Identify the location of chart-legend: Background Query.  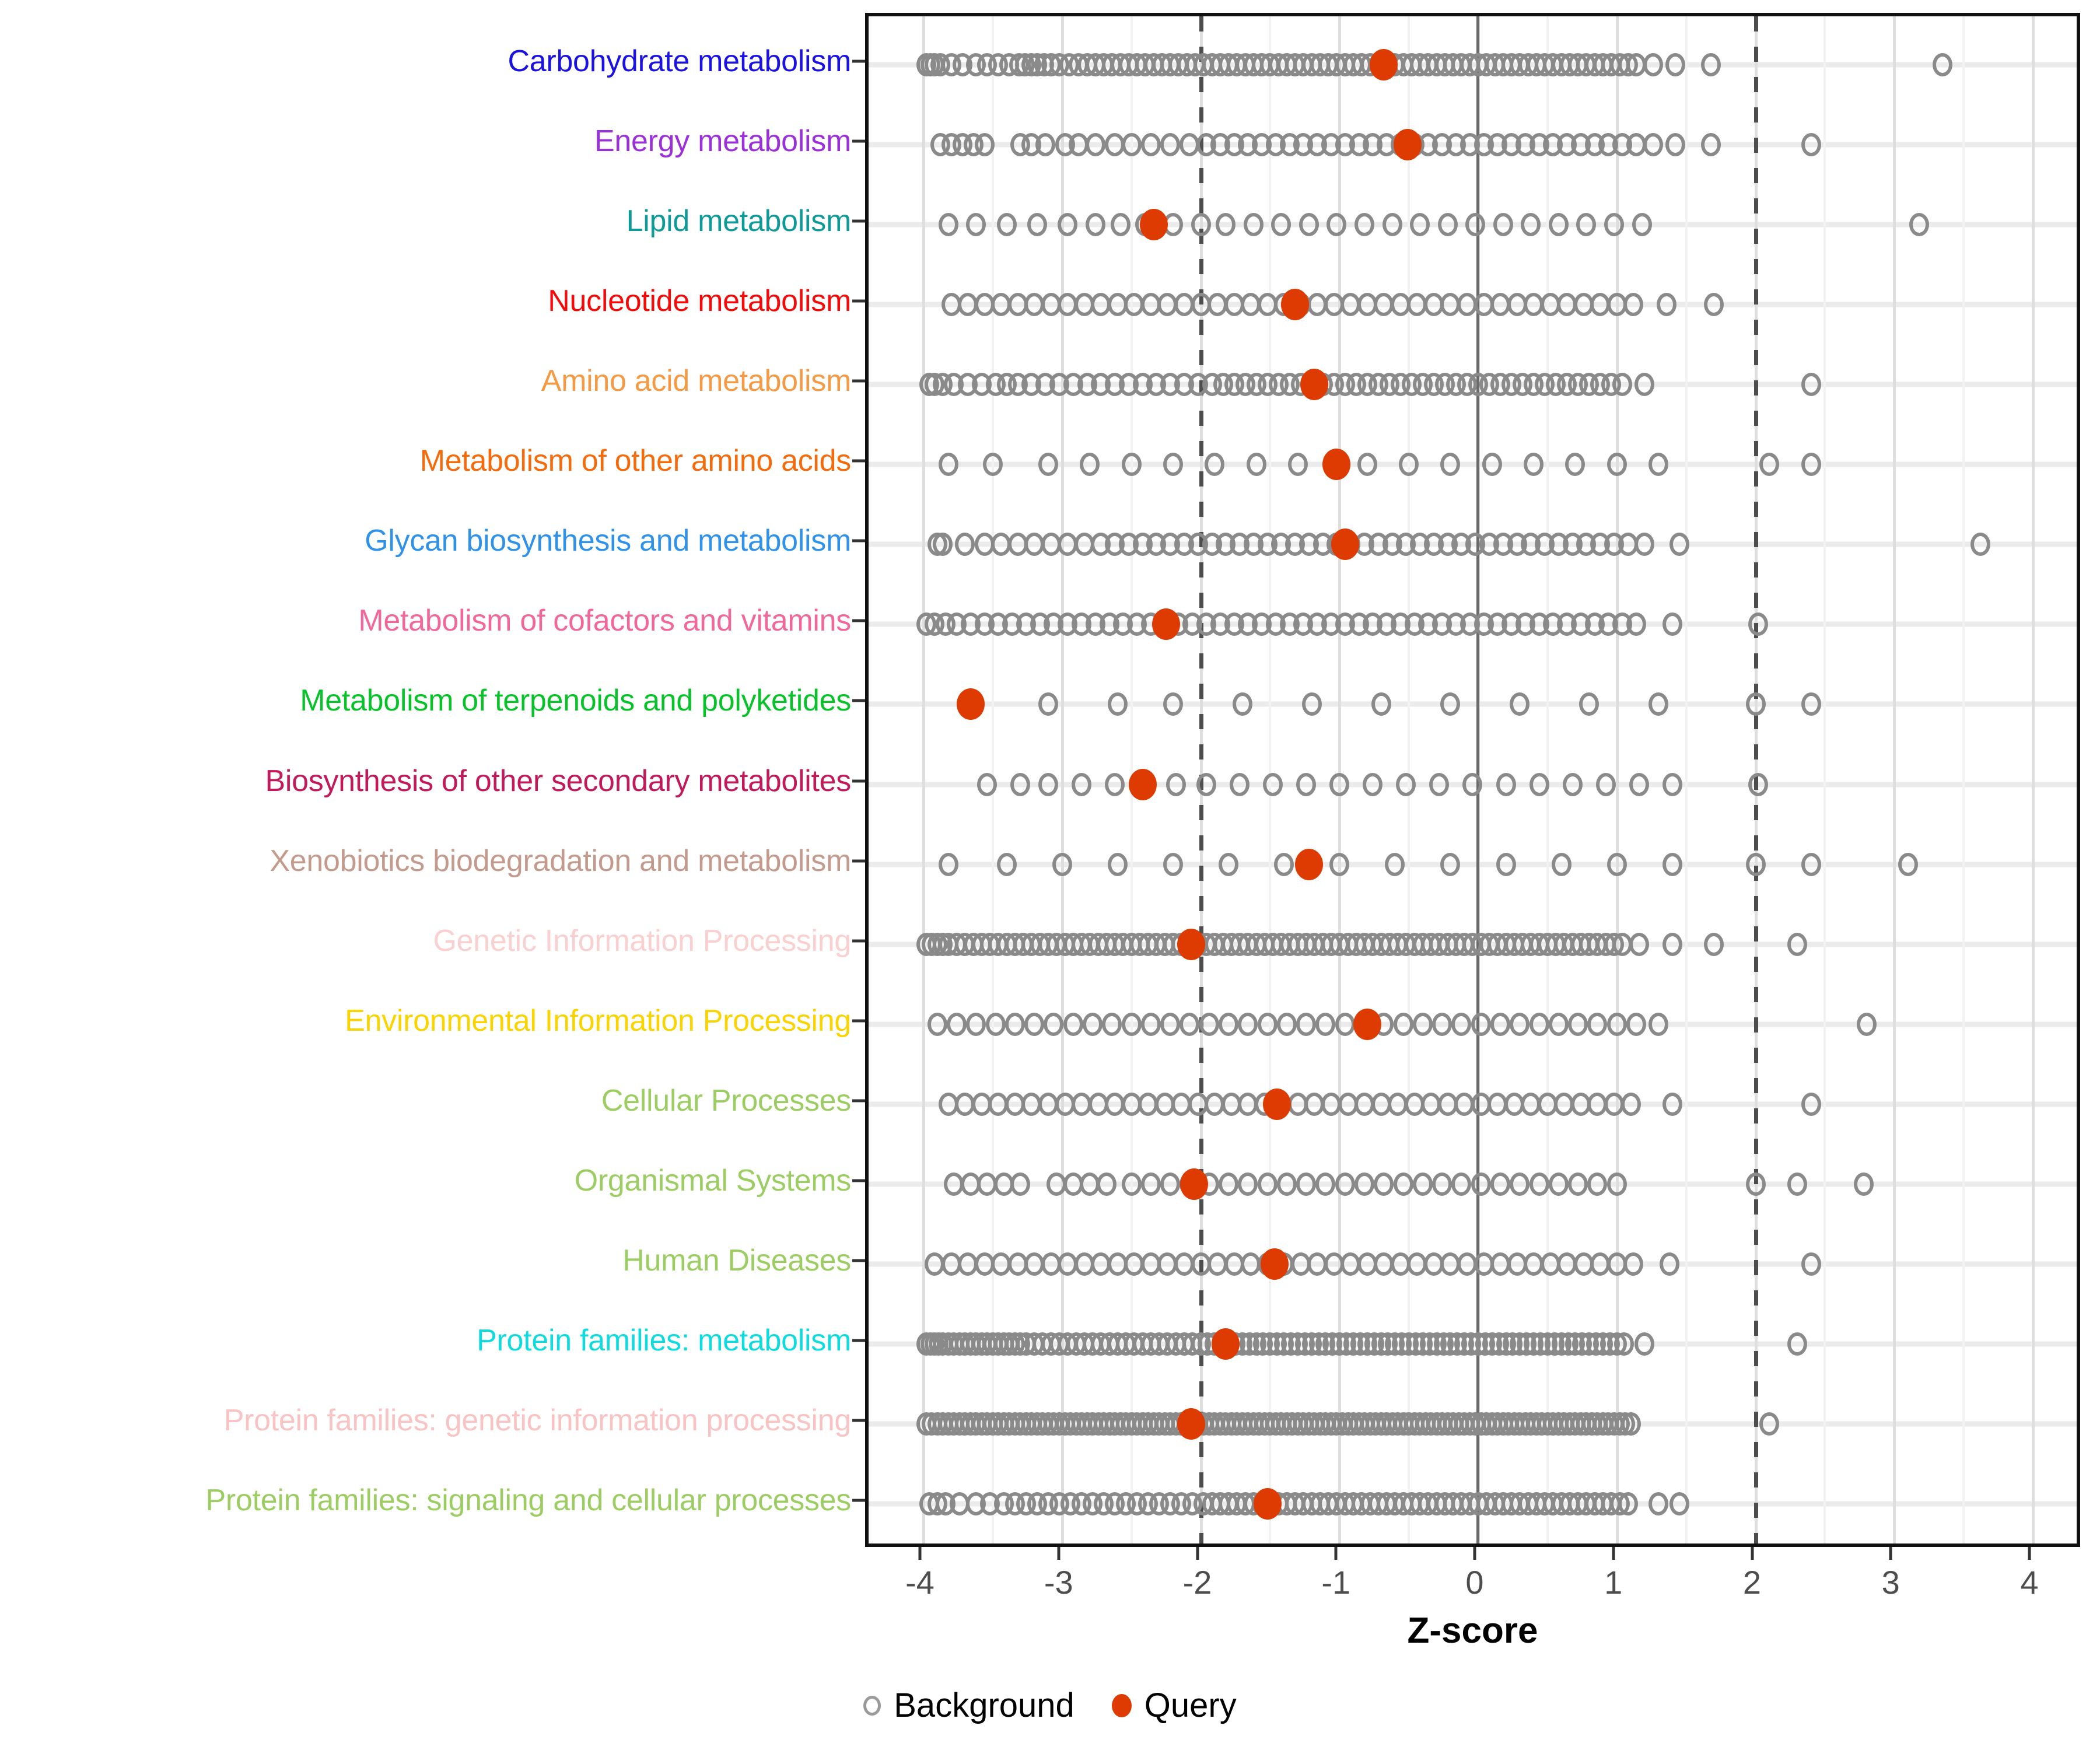
(1050, 1706).